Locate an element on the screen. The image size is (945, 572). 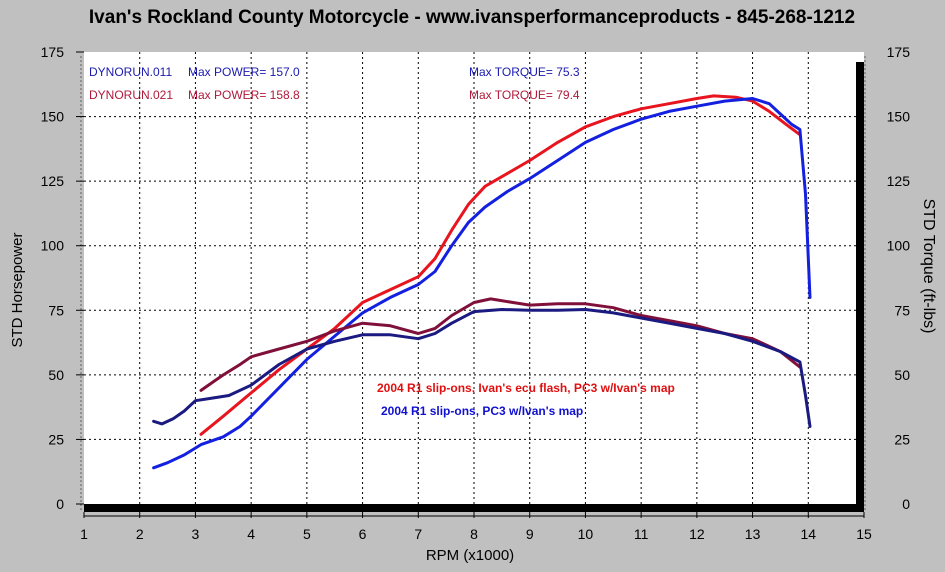
x-tick-label: 14 is located at coordinates (808, 534).